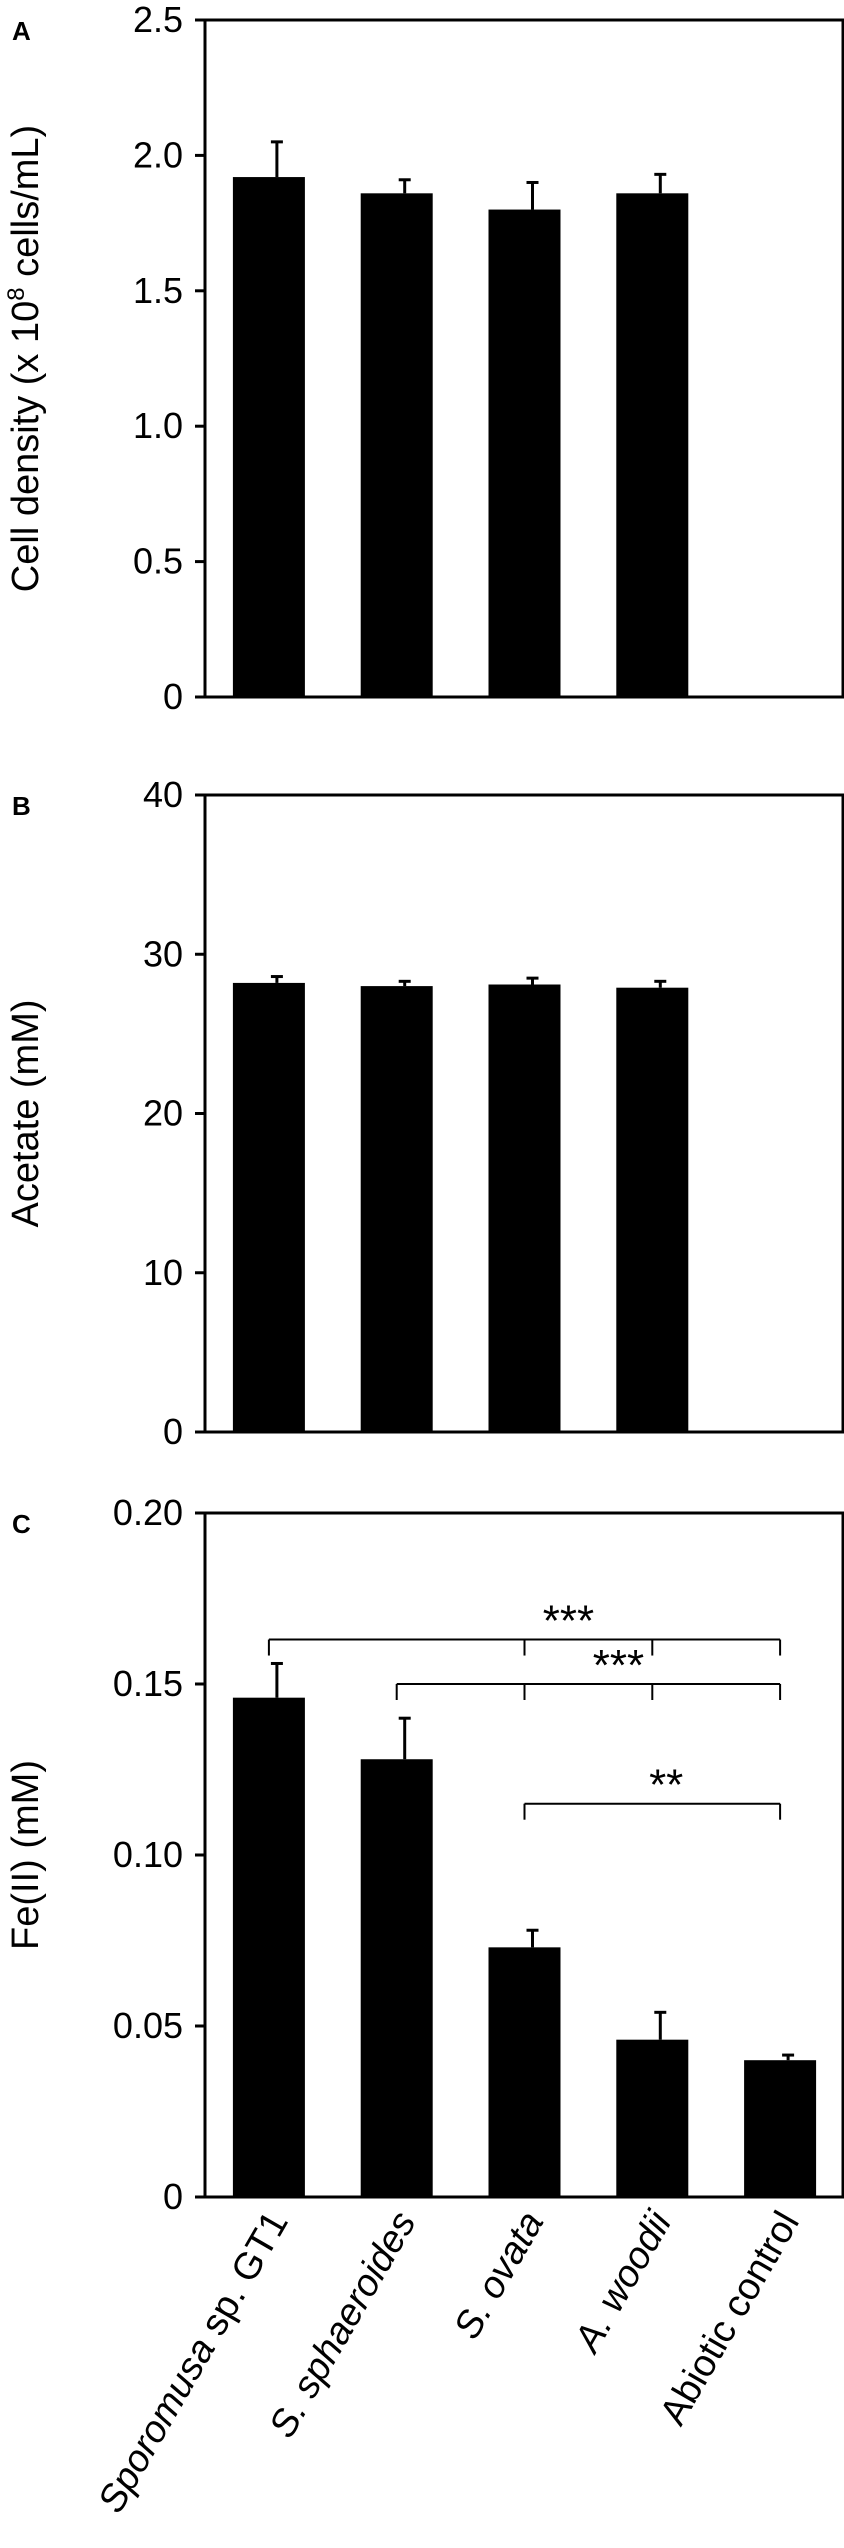 The width and height of the screenshot is (844, 2548). I want to click on panel-letter: B, so click(21, 806).